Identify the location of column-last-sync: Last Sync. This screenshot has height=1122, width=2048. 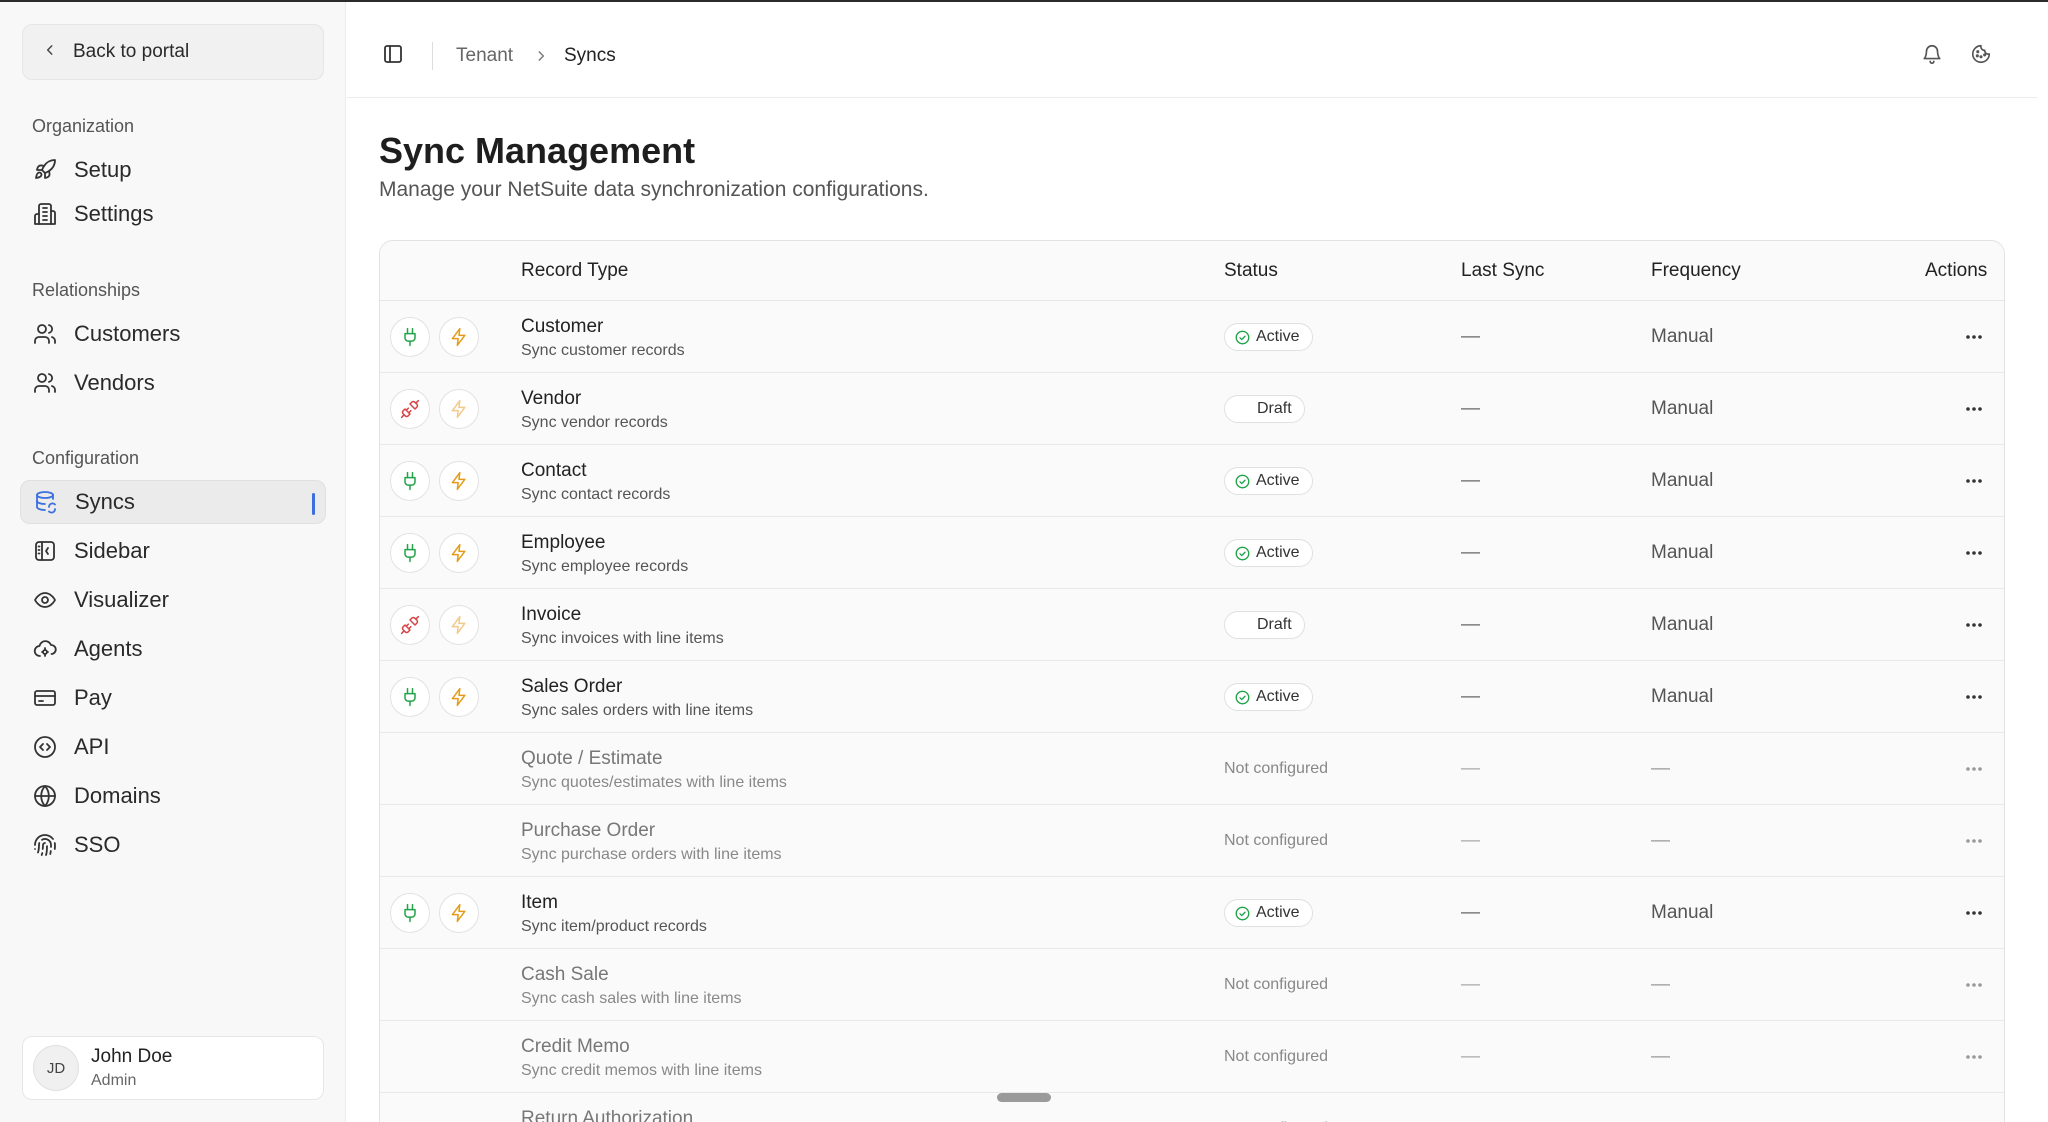
(1503, 270).